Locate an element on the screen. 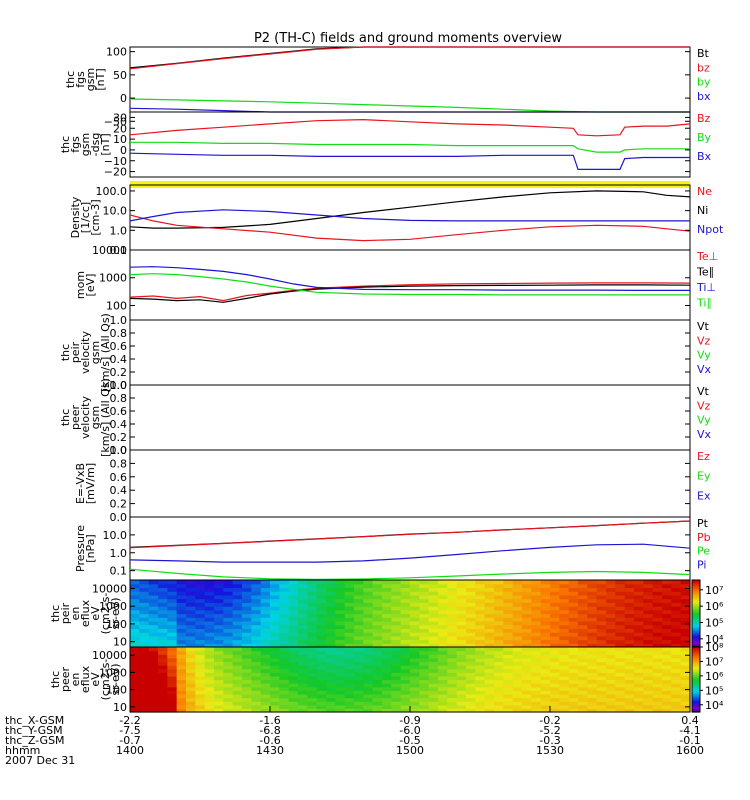 Image resolution: width=750 pixels, height=800 pixels. y-axis-label-line: [nPa] is located at coordinates (90, 548).